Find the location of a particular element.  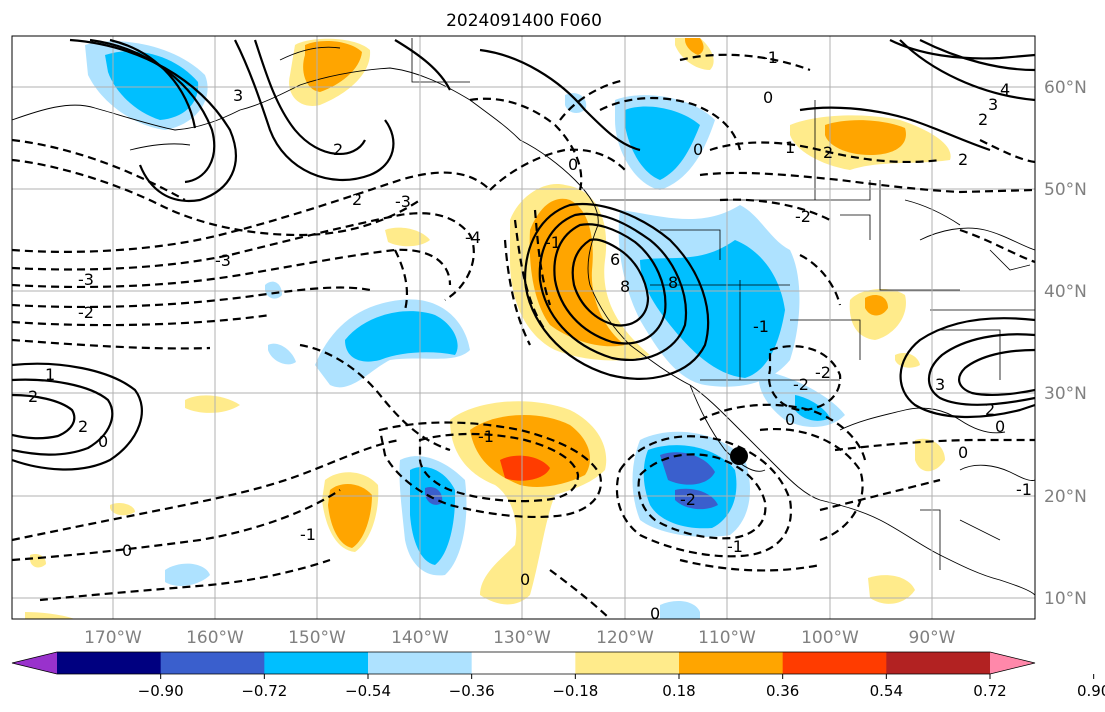

colorbar-tick-label: 0.54 is located at coordinates (886, 691).